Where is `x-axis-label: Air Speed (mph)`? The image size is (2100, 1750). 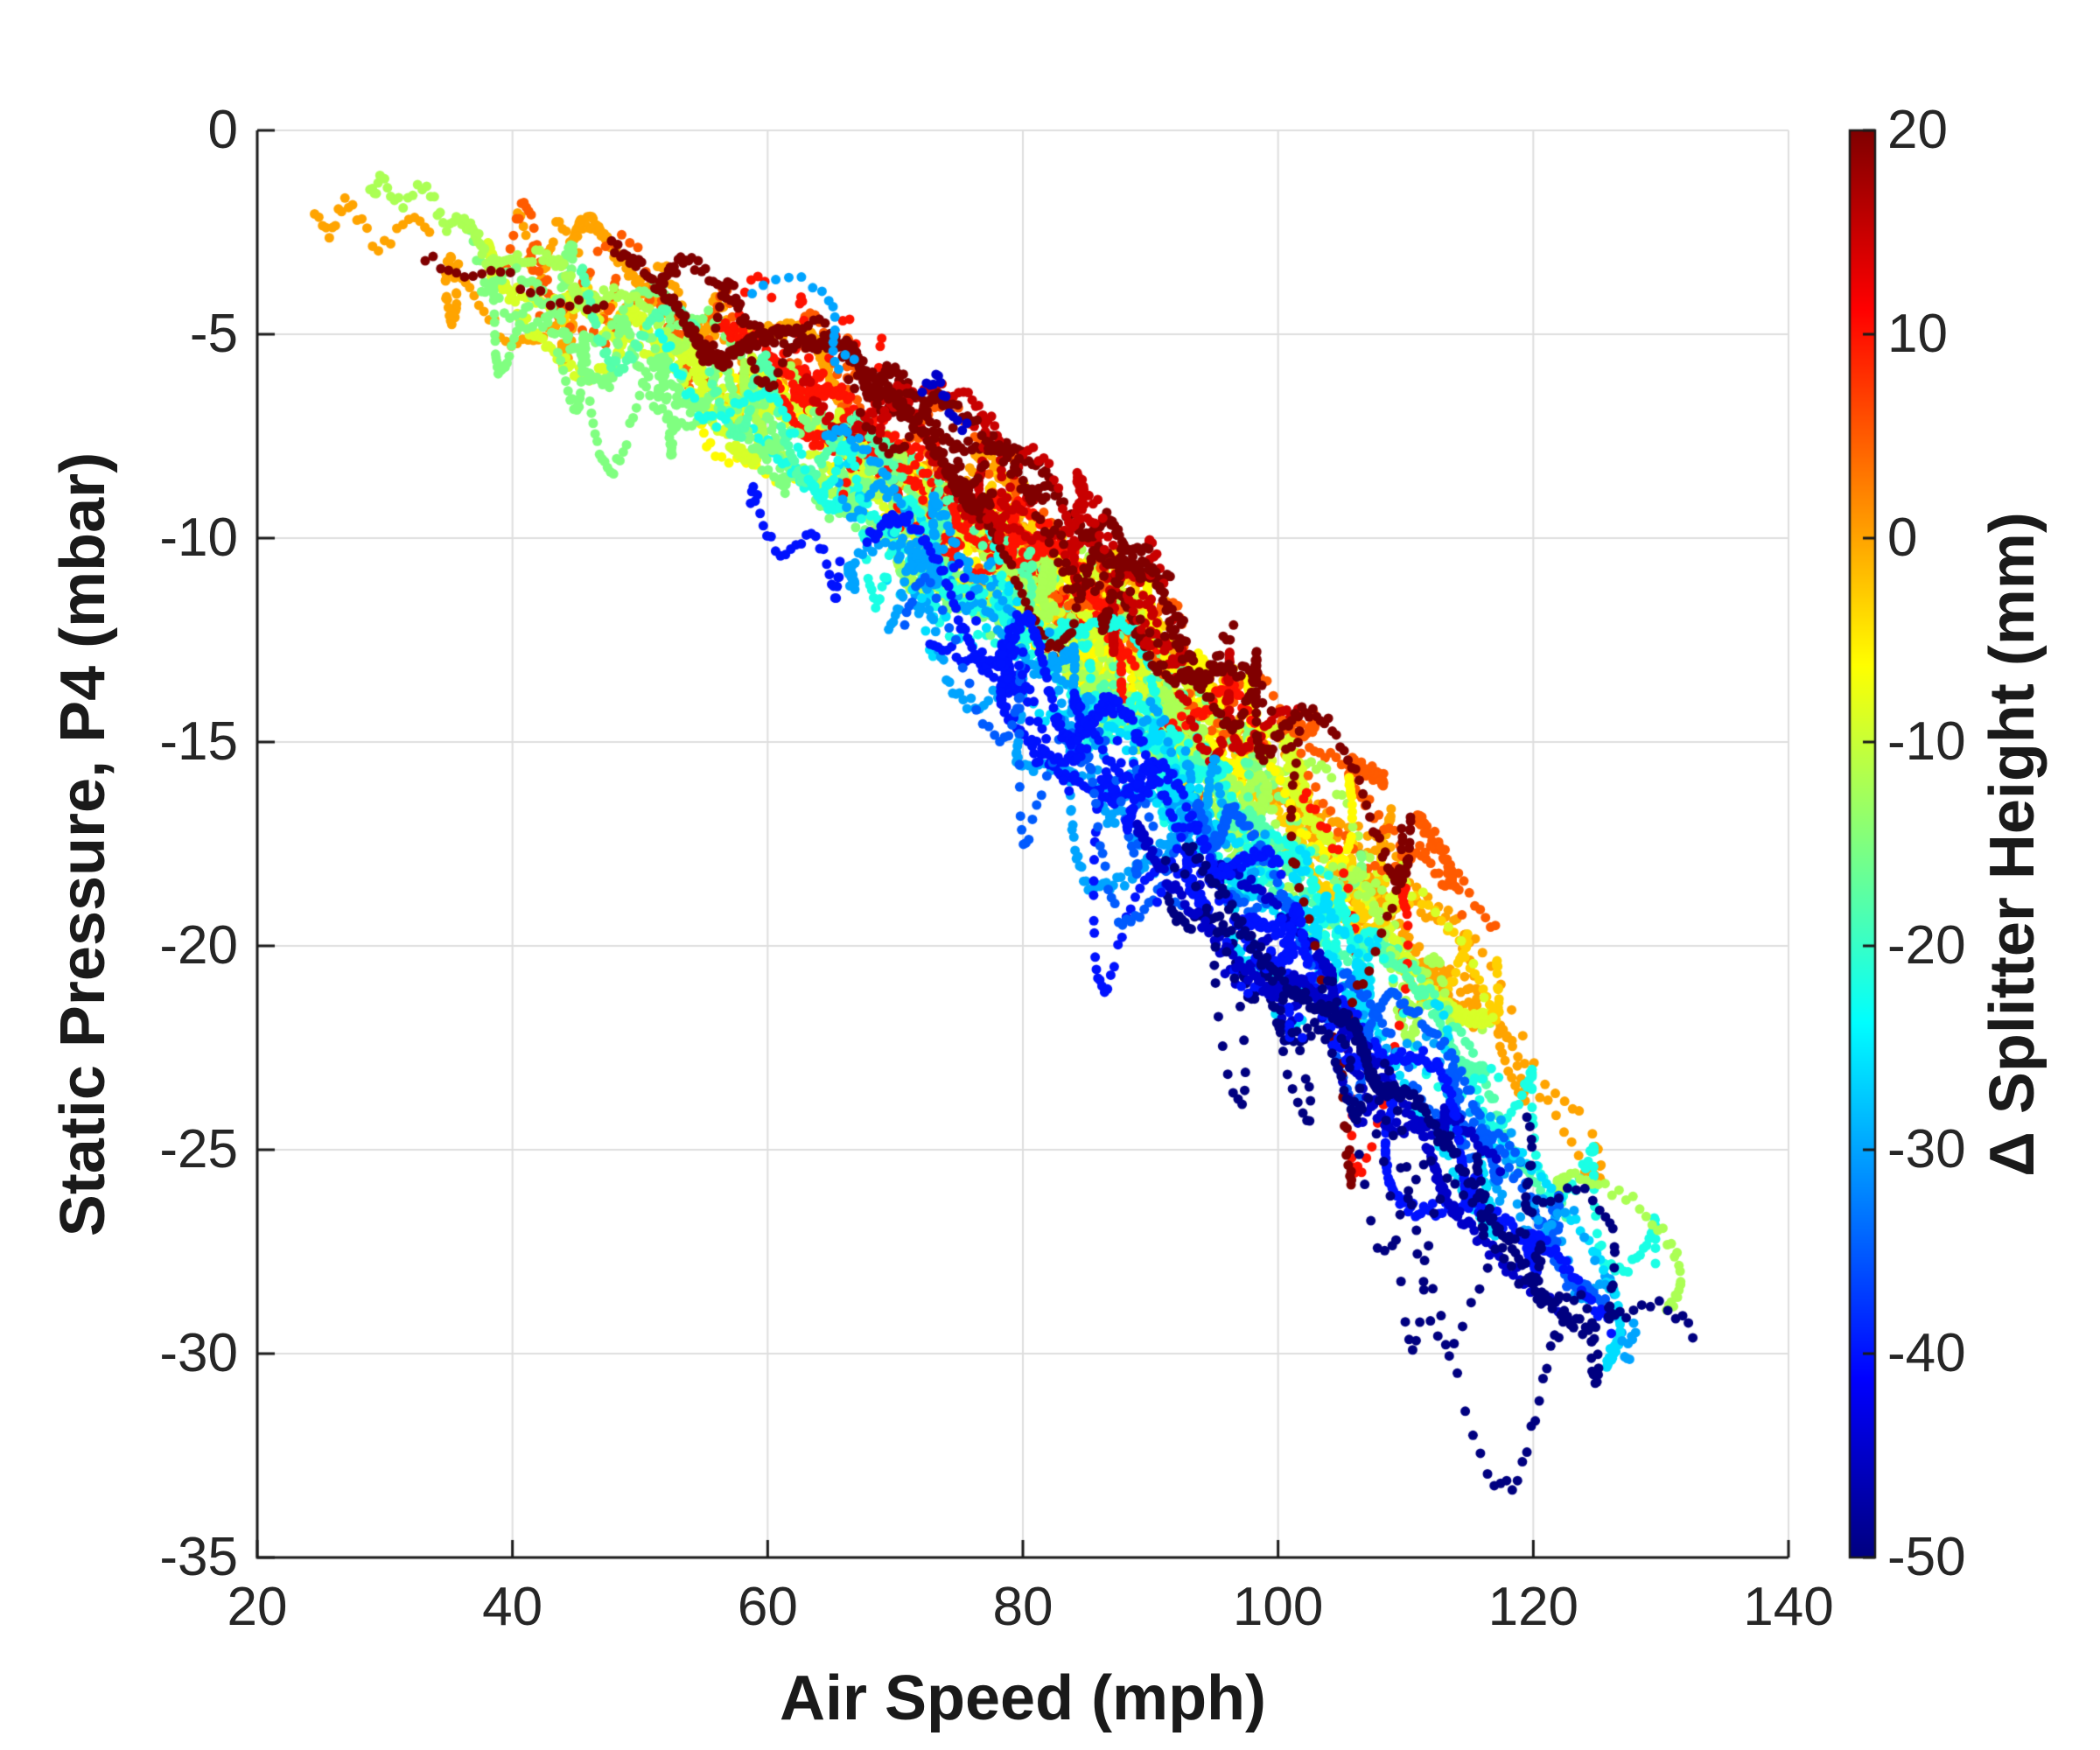 x-axis-label: Air Speed (mph) is located at coordinates (1023, 1698).